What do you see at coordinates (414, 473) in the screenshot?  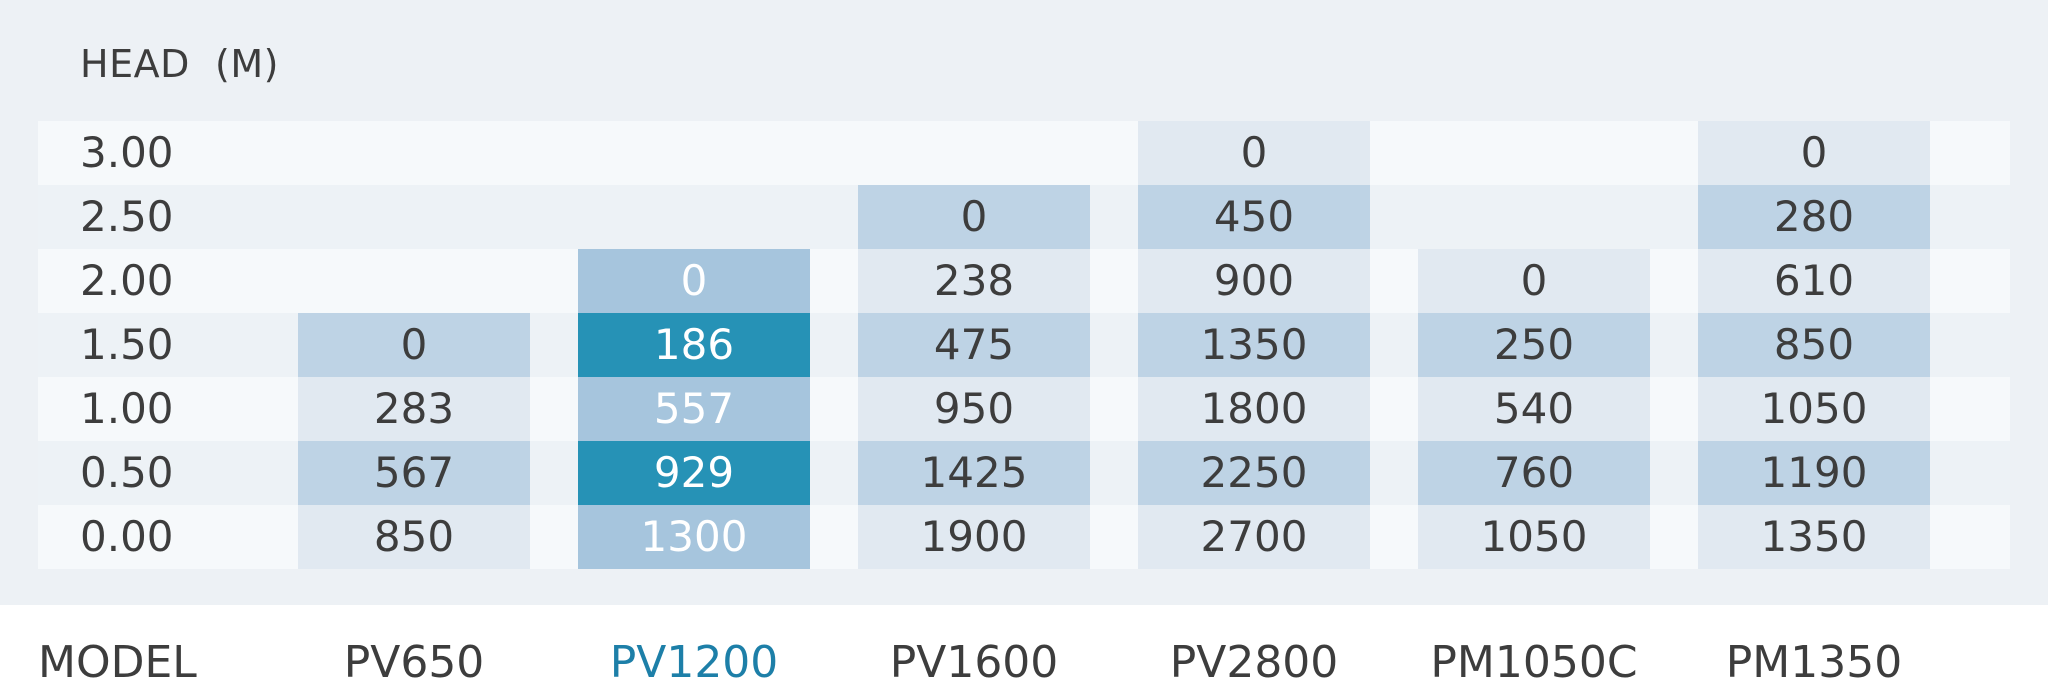 I see `table-cell: 567` at bounding box center [414, 473].